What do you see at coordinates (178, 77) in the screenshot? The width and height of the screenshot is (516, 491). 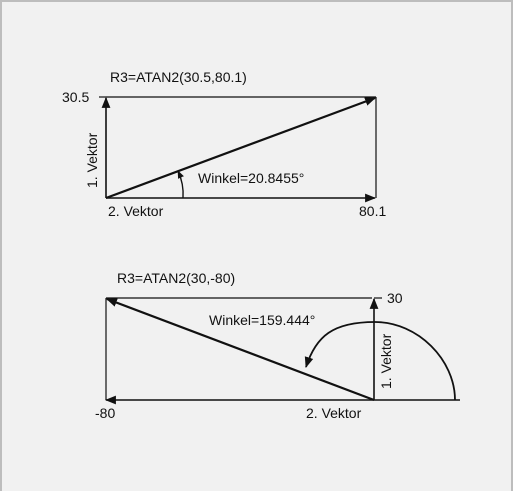 I see `formula-1: R3=ATAN2(30.5,80.1)` at bounding box center [178, 77].